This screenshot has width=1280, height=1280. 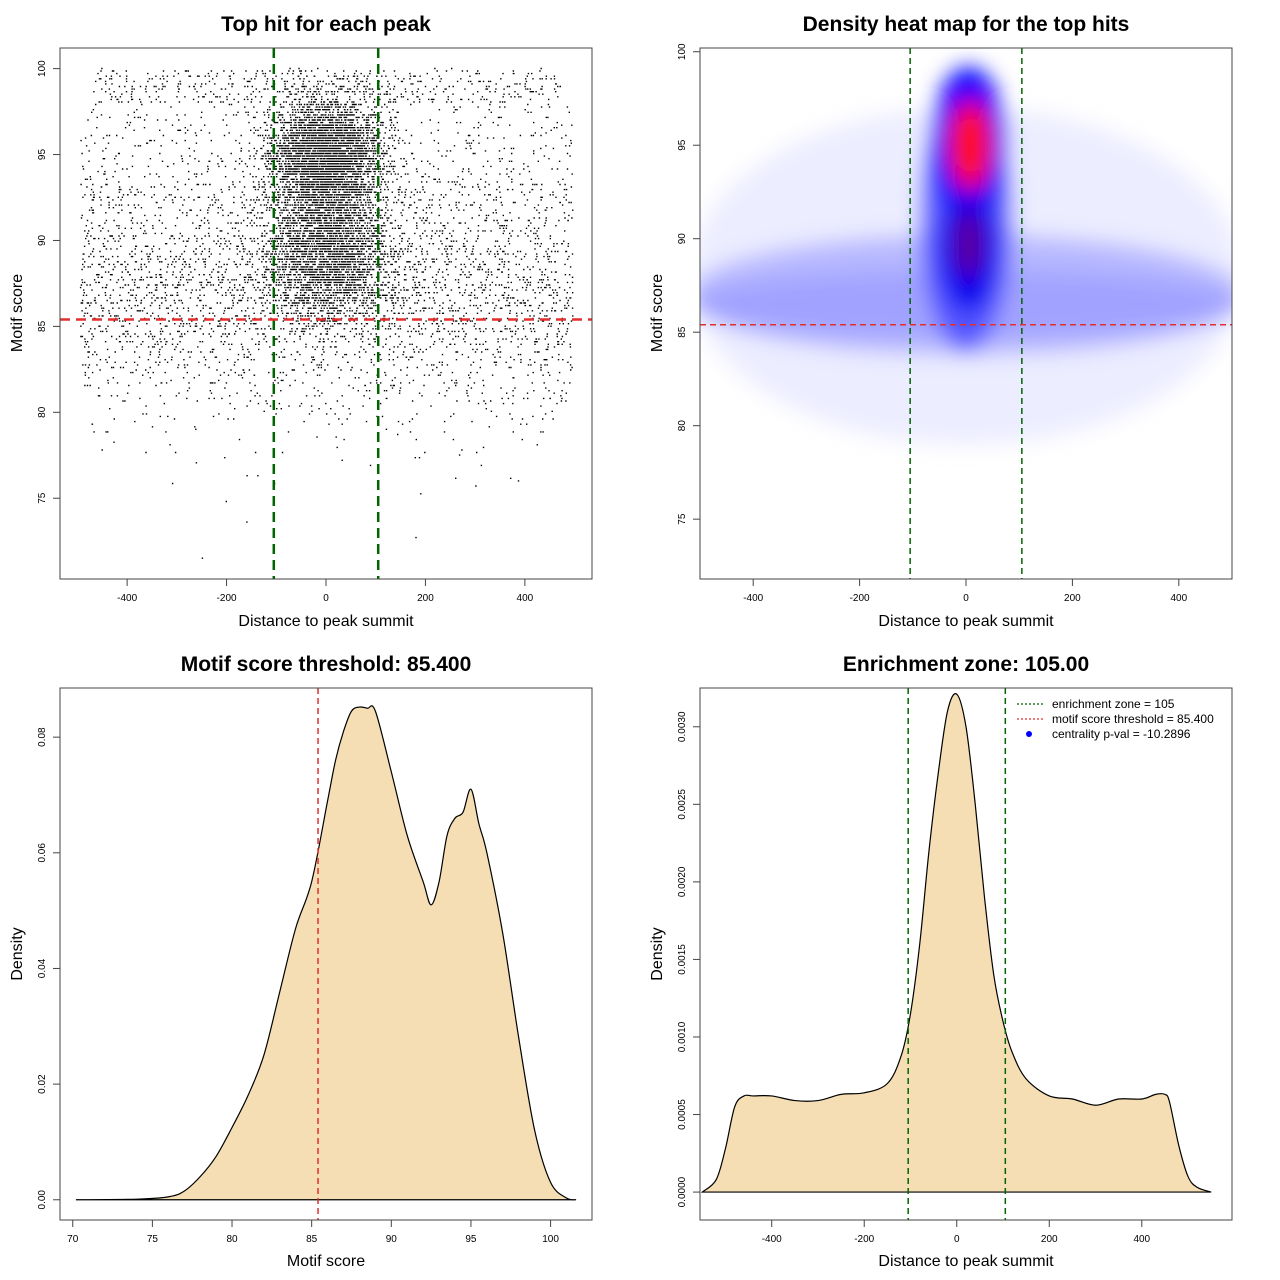 I want to click on scatter-ytick-label: 90, so click(x=42, y=240).